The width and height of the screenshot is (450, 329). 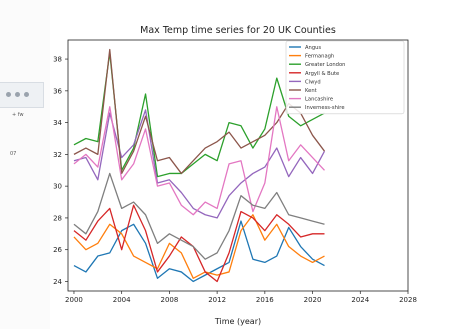 I want to click on x-tick-label: 2012, so click(x=217, y=300).